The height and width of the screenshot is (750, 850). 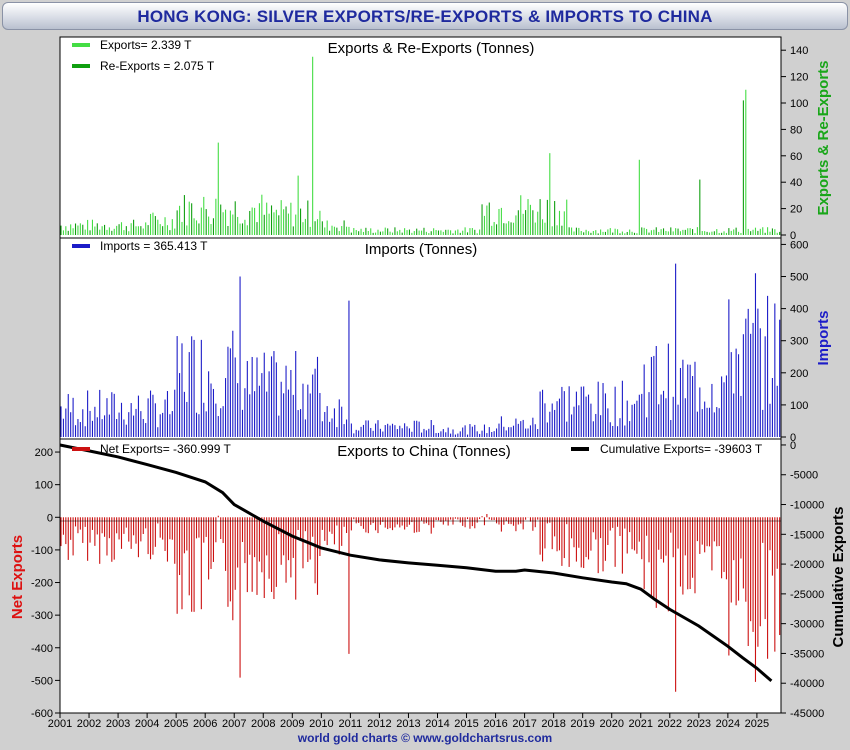 I want to click on x-tick-label: 2007, so click(x=234, y=724).